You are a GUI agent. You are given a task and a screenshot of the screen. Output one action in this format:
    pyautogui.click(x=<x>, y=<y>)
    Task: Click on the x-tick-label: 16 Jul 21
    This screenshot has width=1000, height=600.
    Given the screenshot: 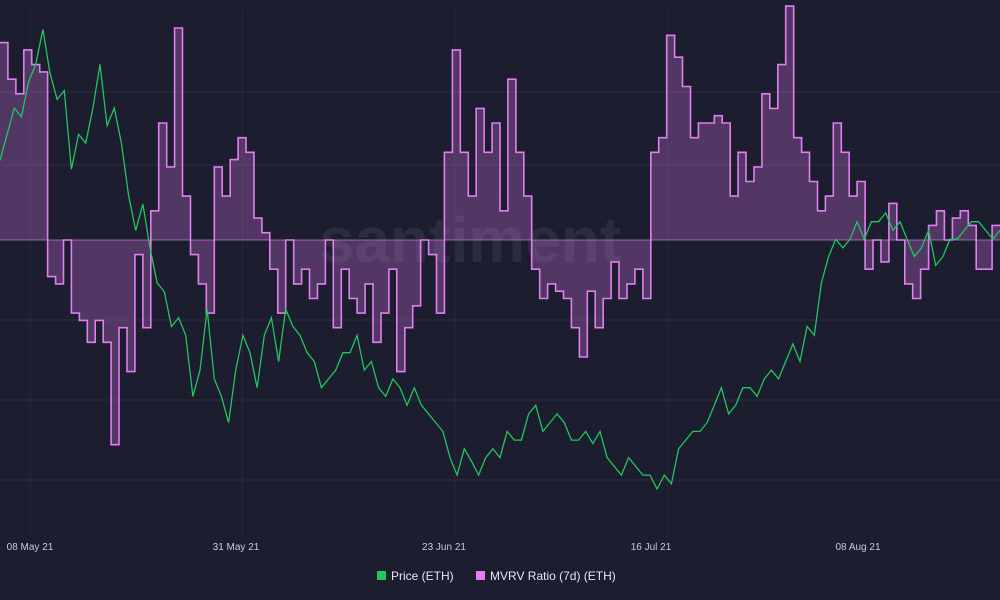 What is the action you would take?
    pyautogui.click(x=651, y=547)
    